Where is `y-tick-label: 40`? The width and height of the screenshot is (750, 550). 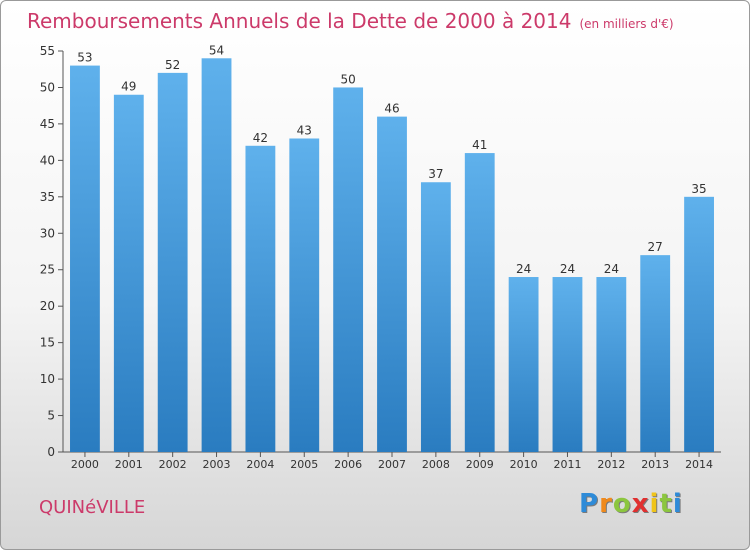
y-tick-label: 40 is located at coordinates (47, 160).